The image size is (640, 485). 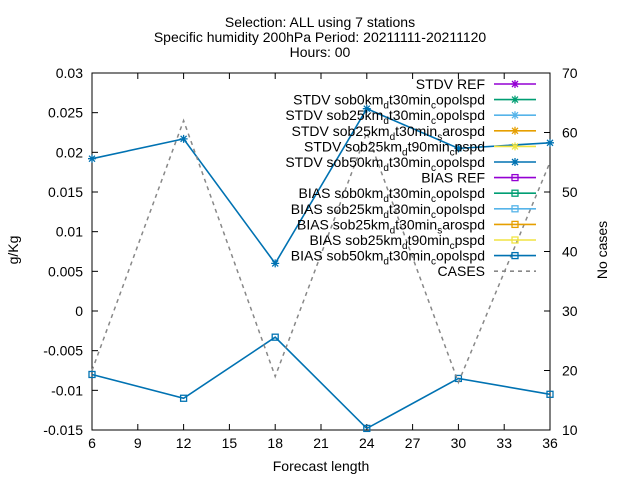 I want to click on legend-label-10: BIAS sob25kmdt90mincpspd, so click(x=397, y=242).